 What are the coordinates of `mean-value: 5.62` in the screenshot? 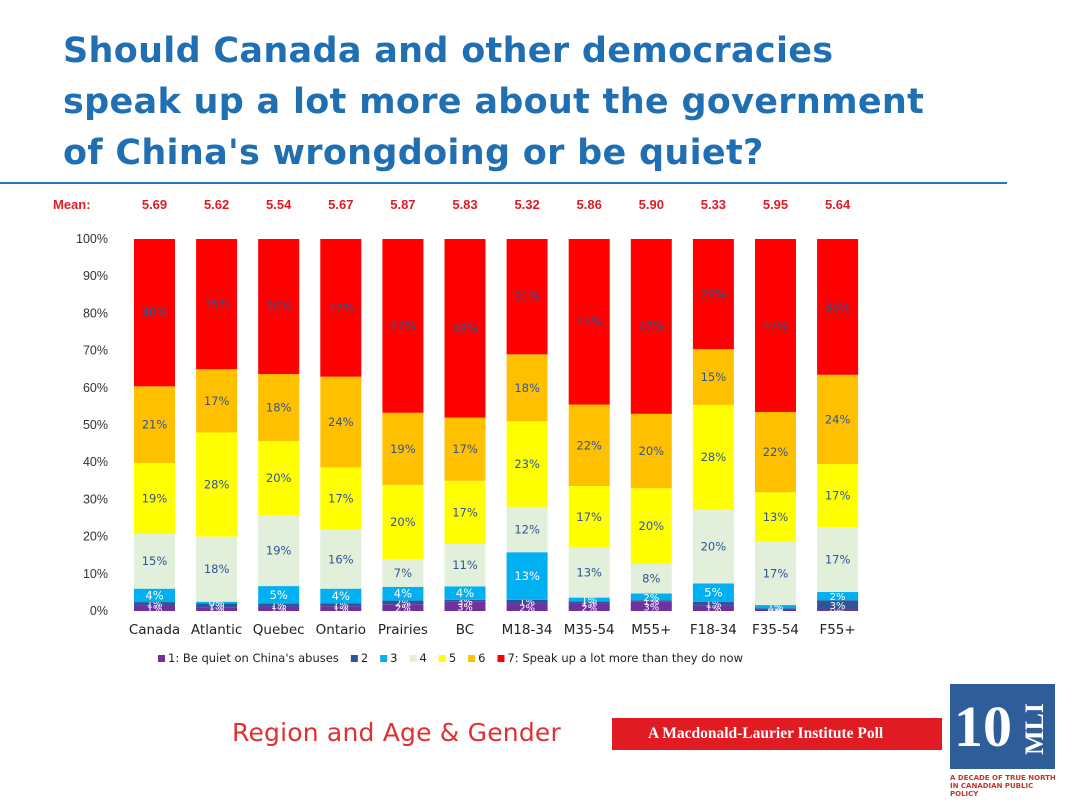 It's located at (216, 204).